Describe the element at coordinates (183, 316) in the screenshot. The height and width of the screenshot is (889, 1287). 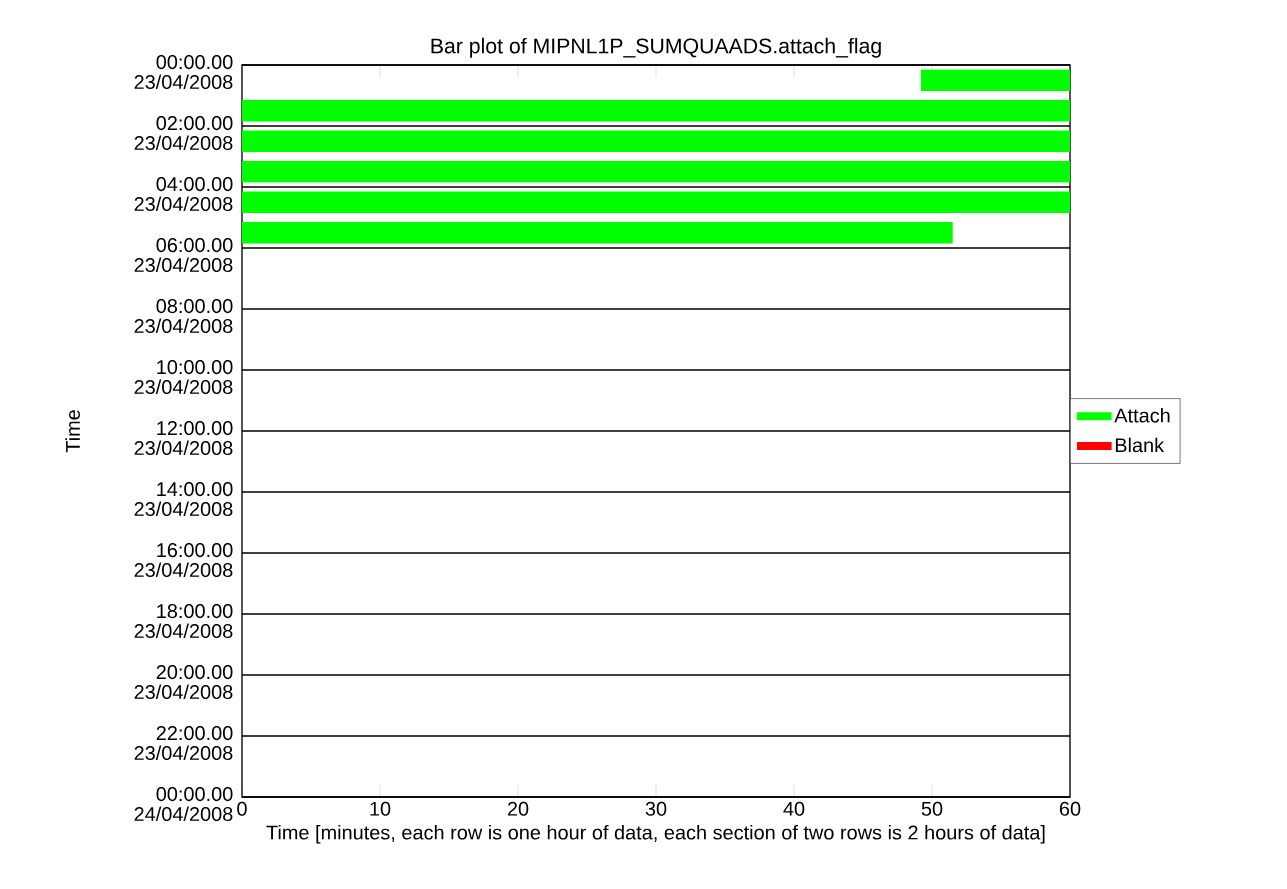
I see `y-tick-label: 08:00.00 23/04/2008` at that location.